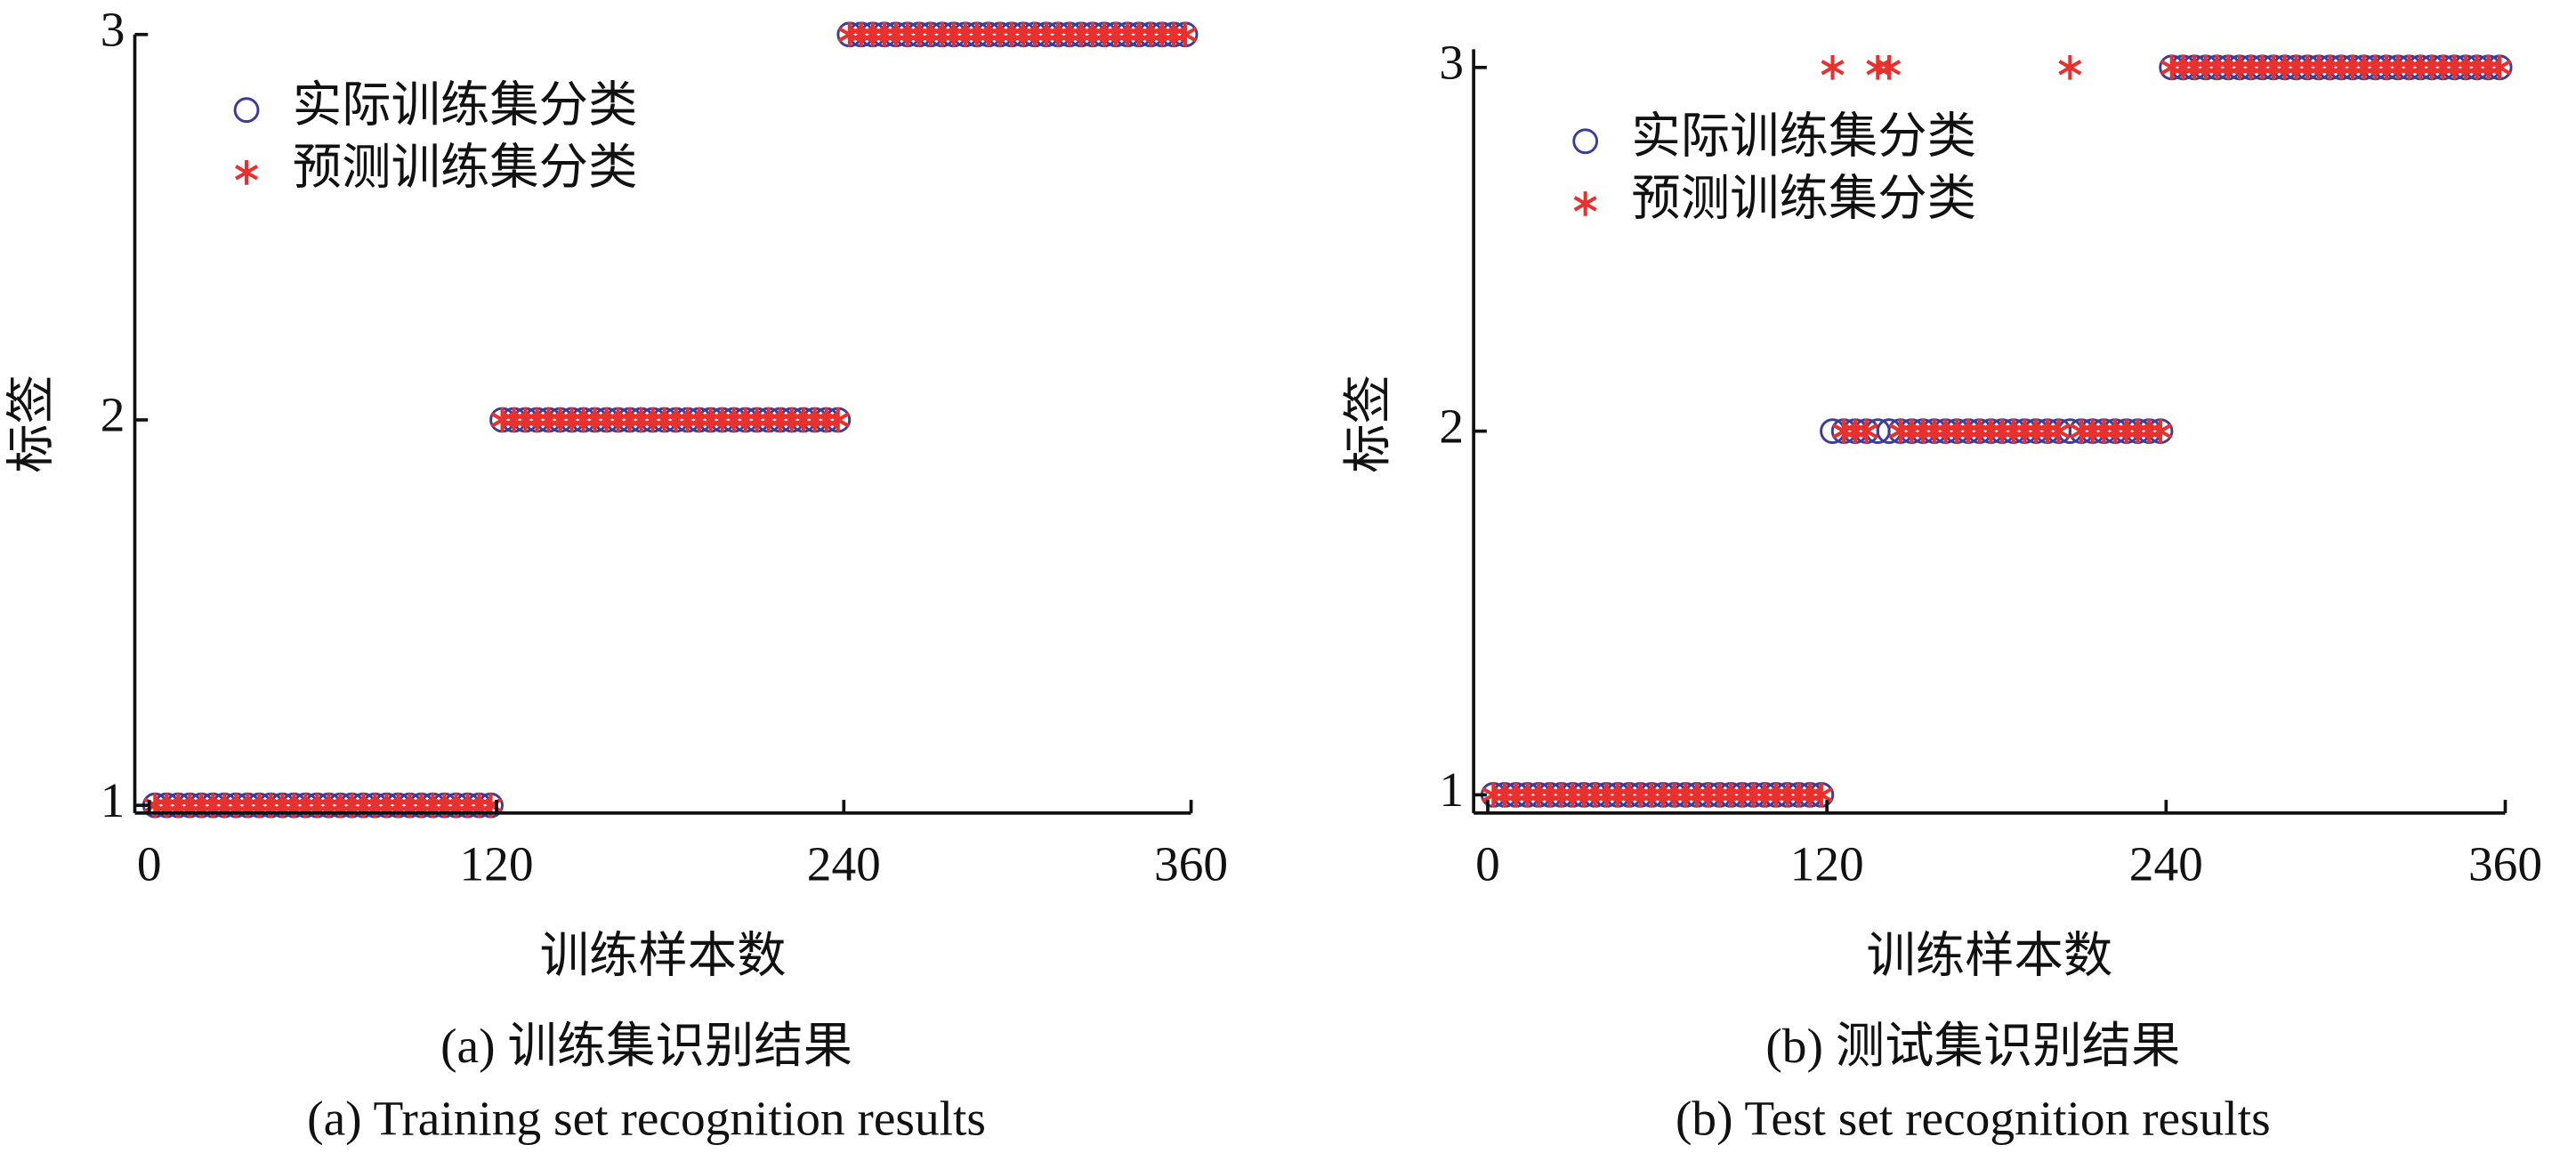 The height and width of the screenshot is (1153, 2576). I want to click on caption: (a) 训练集识别结果, so click(646, 1046).